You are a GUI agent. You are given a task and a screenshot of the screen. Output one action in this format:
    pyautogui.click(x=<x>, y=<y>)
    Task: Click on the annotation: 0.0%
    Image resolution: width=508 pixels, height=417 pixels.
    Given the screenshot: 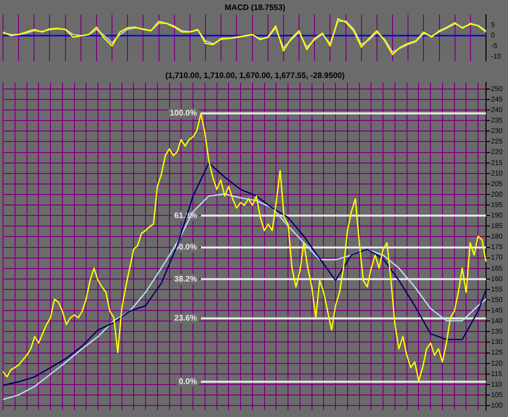 What is the action you would take?
    pyautogui.click(x=187, y=381)
    